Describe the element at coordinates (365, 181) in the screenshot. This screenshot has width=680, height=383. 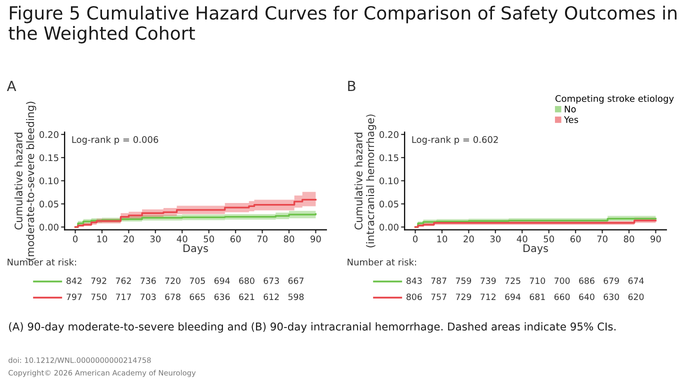
I see `y-axis-title: Cumulative hazard (intracranial hemorrhage)` at that location.